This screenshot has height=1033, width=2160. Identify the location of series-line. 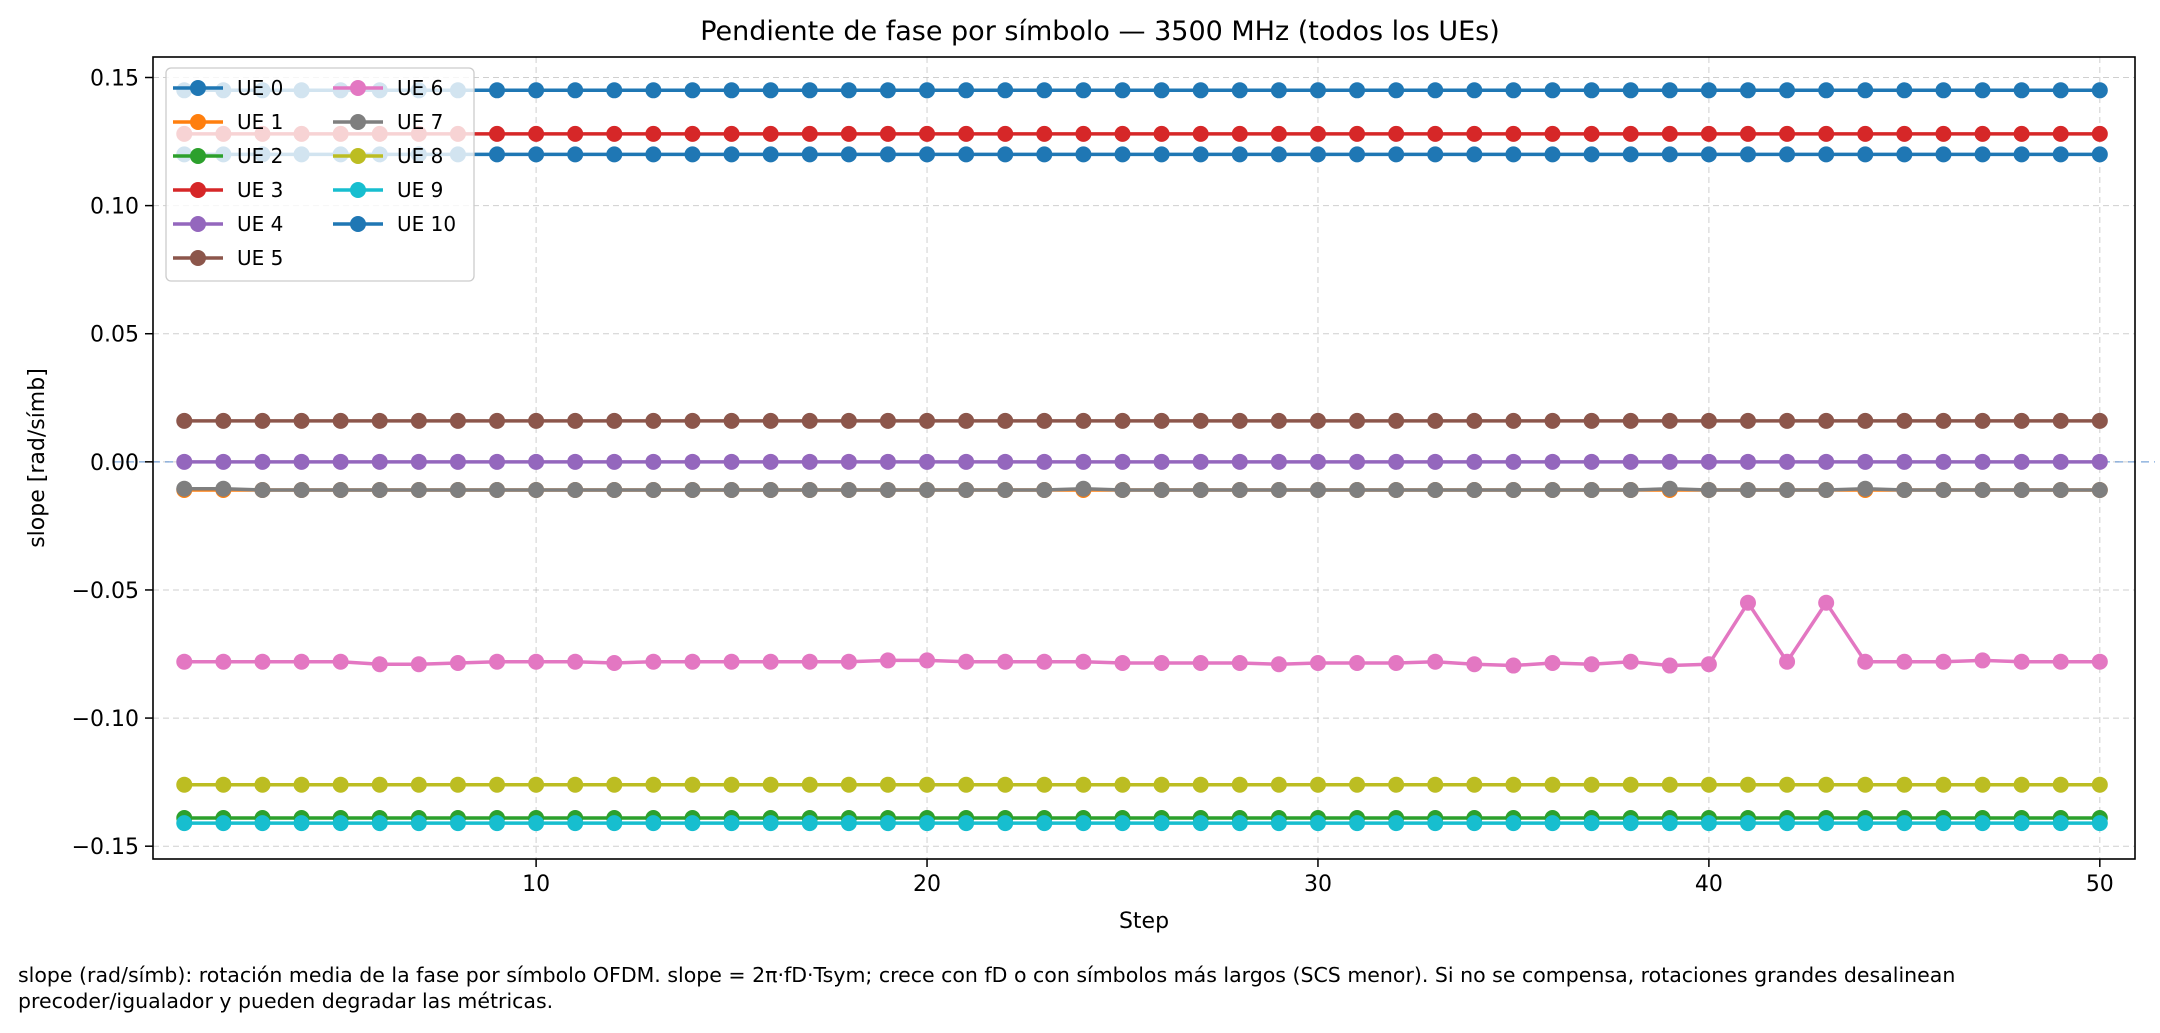
(1142, 634).